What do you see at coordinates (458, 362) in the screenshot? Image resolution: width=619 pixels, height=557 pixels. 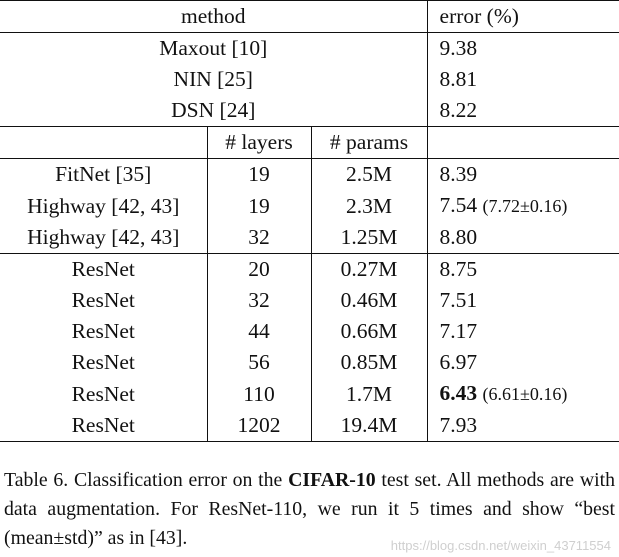 I see `error-value: 6.97` at bounding box center [458, 362].